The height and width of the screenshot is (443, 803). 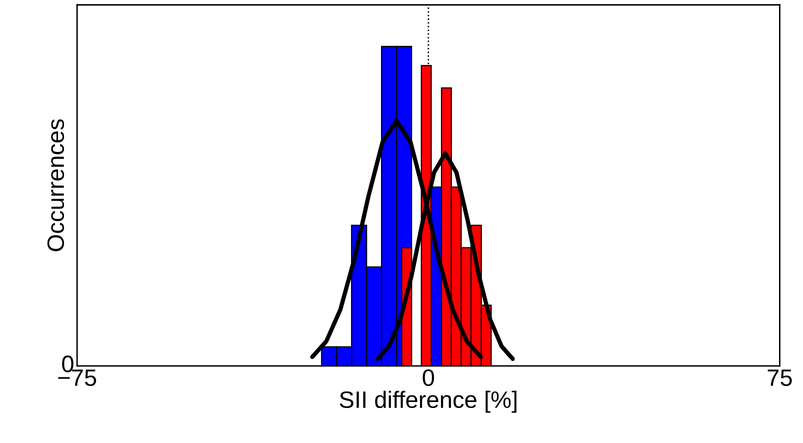 I want to click on x-tick-label: 75, so click(x=780, y=378).